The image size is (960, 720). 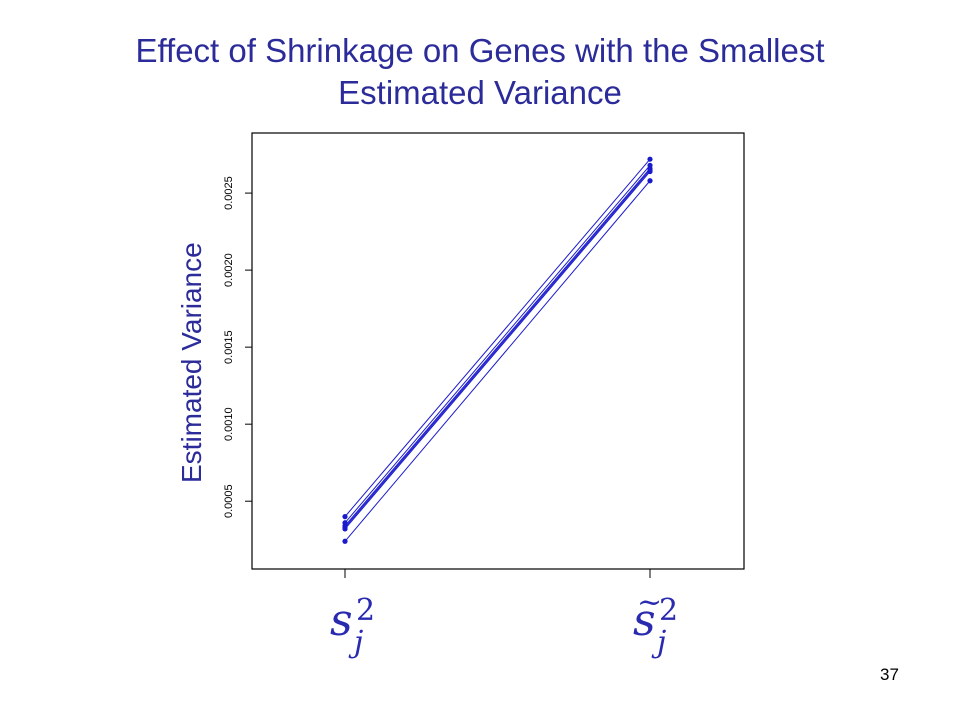 What do you see at coordinates (889, 674) in the screenshot?
I see `page-number: 37` at bounding box center [889, 674].